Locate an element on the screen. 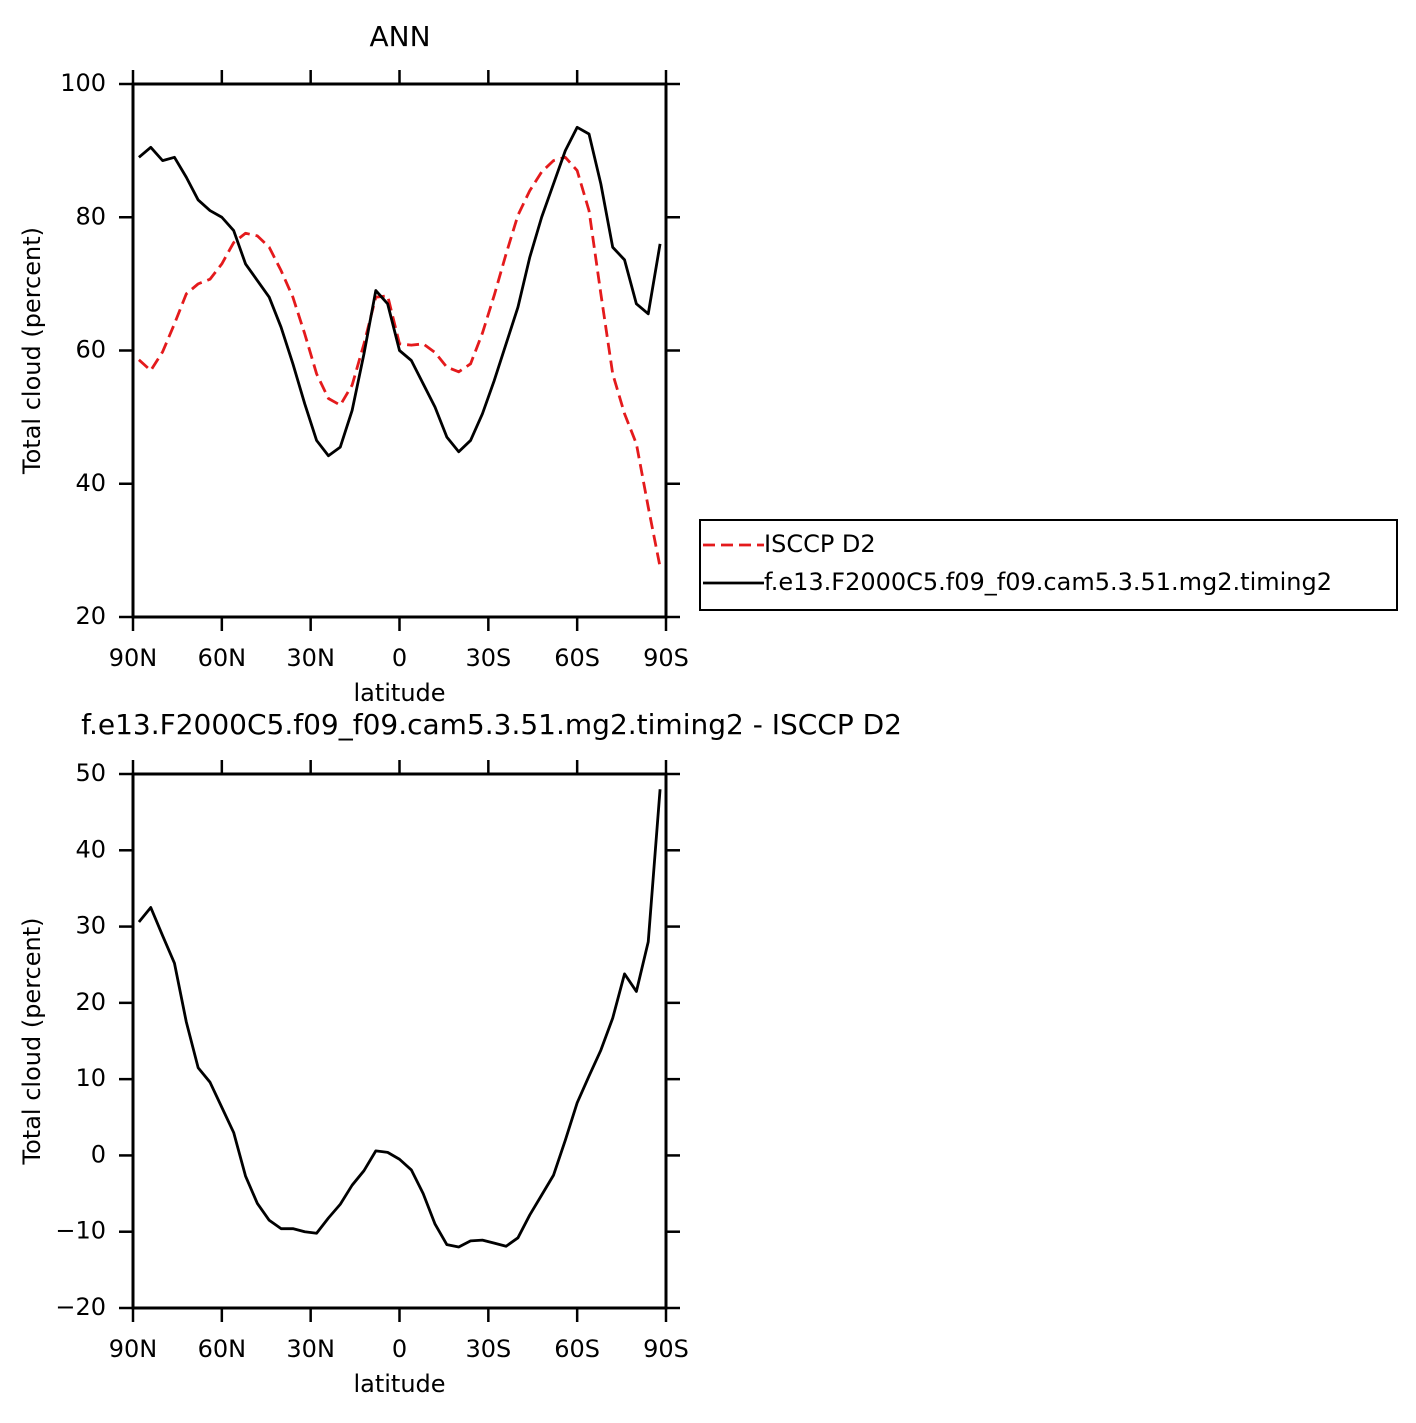 This screenshot has width=1416, height=1423. y-tick-label: 10 is located at coordinates (90, 1078).